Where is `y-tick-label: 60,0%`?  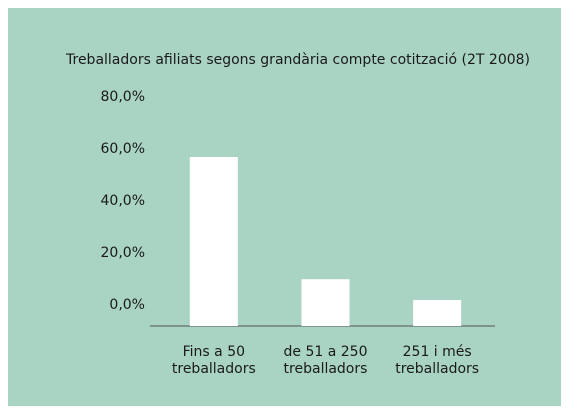 y-tick-label: 60,0% is located at coordinates (123, 149).